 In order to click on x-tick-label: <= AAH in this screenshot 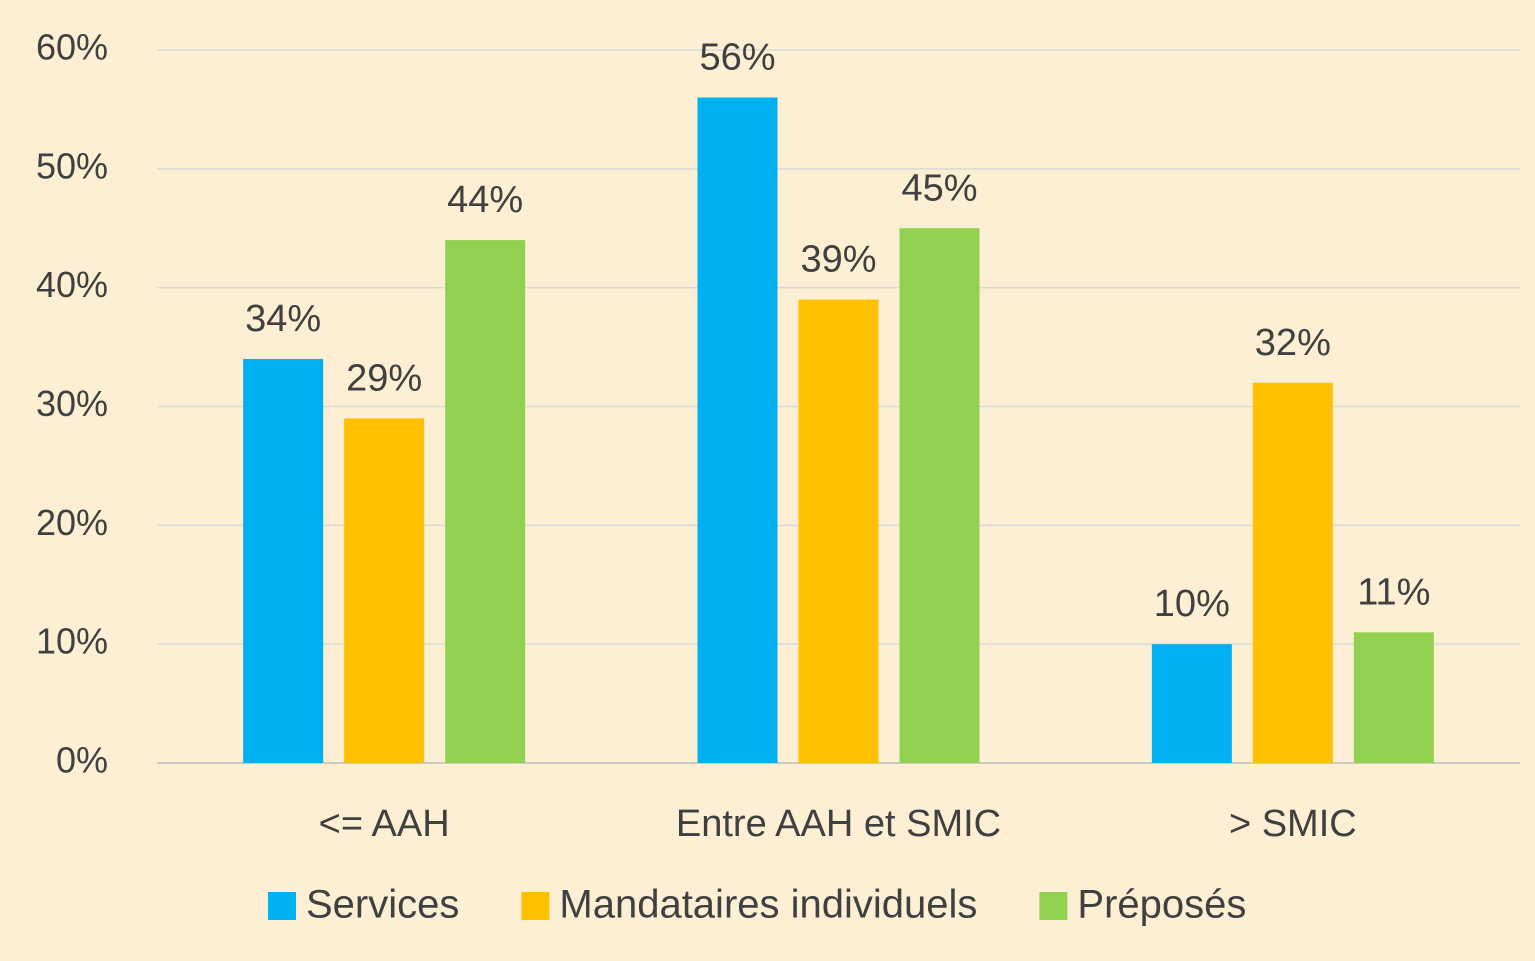, I will do `click(384, 824)`.